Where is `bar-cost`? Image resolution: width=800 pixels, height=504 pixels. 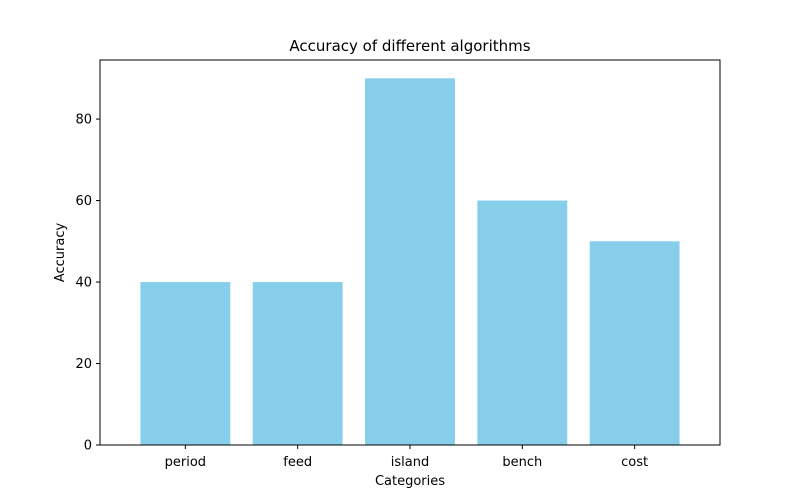 bar-cost is located at coordinates (634, 343).